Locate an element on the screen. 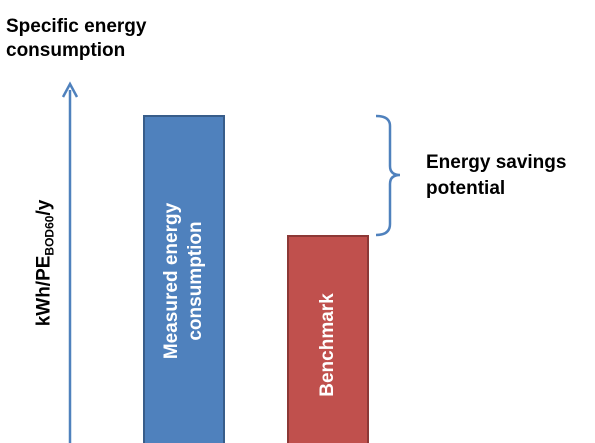  y-axis-label-subscript: BOD60 is located at coordinates (49, 235).